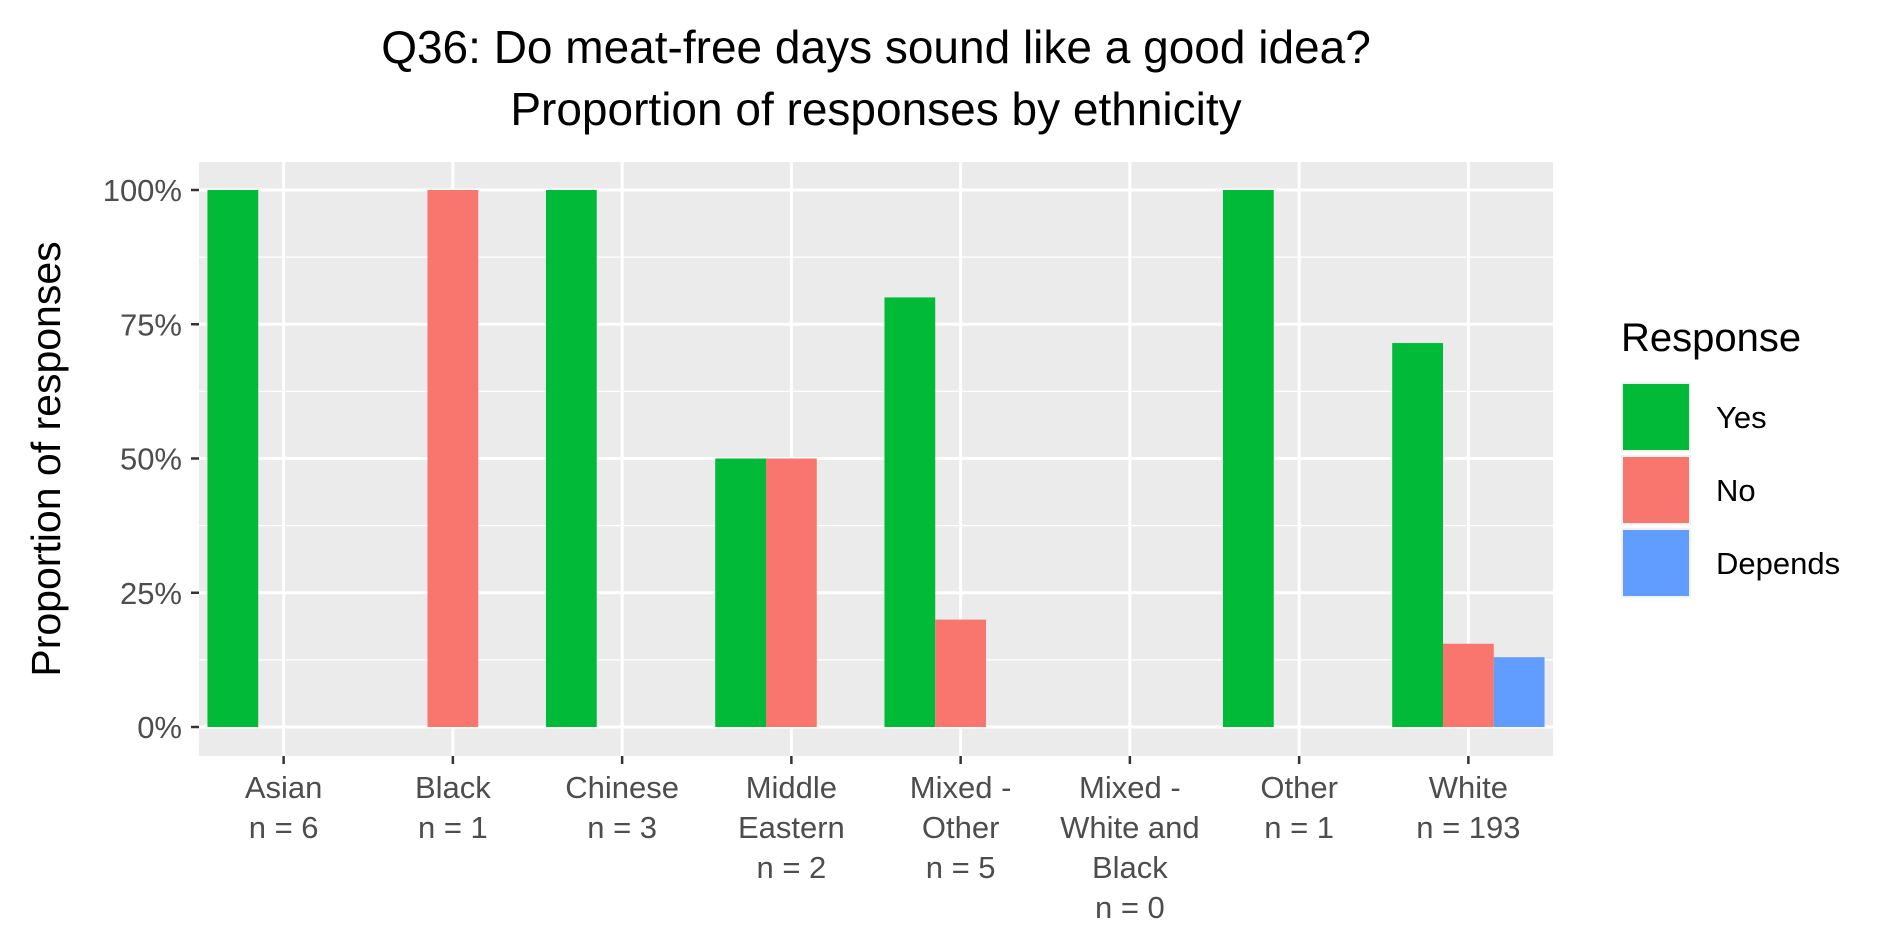  What do you see at coordinates (1299, 807) in the screenshot?
I see `x-tick-label: Other n = 1` at bounding box center [1299, 807].